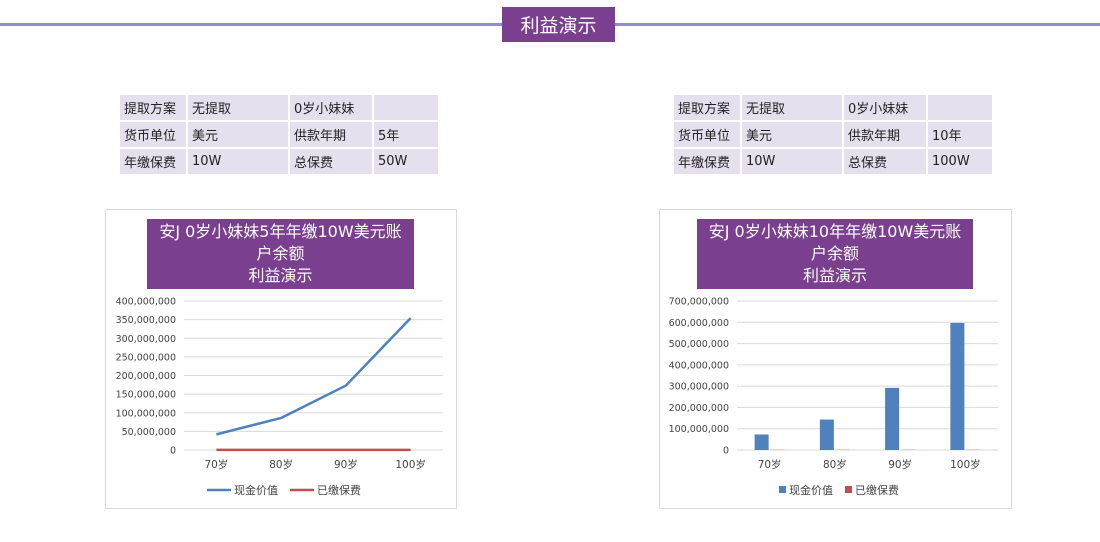  What do you see at coordinates (835, 231) in the screenshot?
I see `chart-title-line: 安J 0岁小妹妹10年年缴10W美元账` at bounding box center [835, 231].